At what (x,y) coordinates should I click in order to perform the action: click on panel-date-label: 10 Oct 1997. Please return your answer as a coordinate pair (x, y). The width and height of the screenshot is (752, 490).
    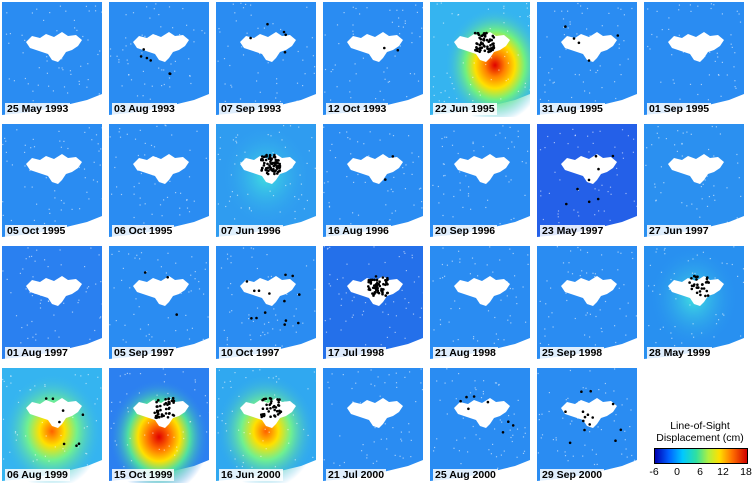
    Looking at the image, I should click on (250, 353).